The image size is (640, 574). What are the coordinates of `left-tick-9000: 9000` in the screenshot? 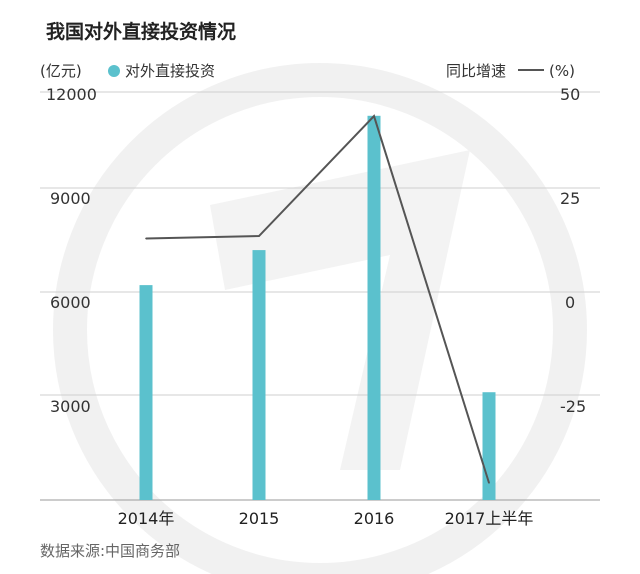 It's located at (70, 198).